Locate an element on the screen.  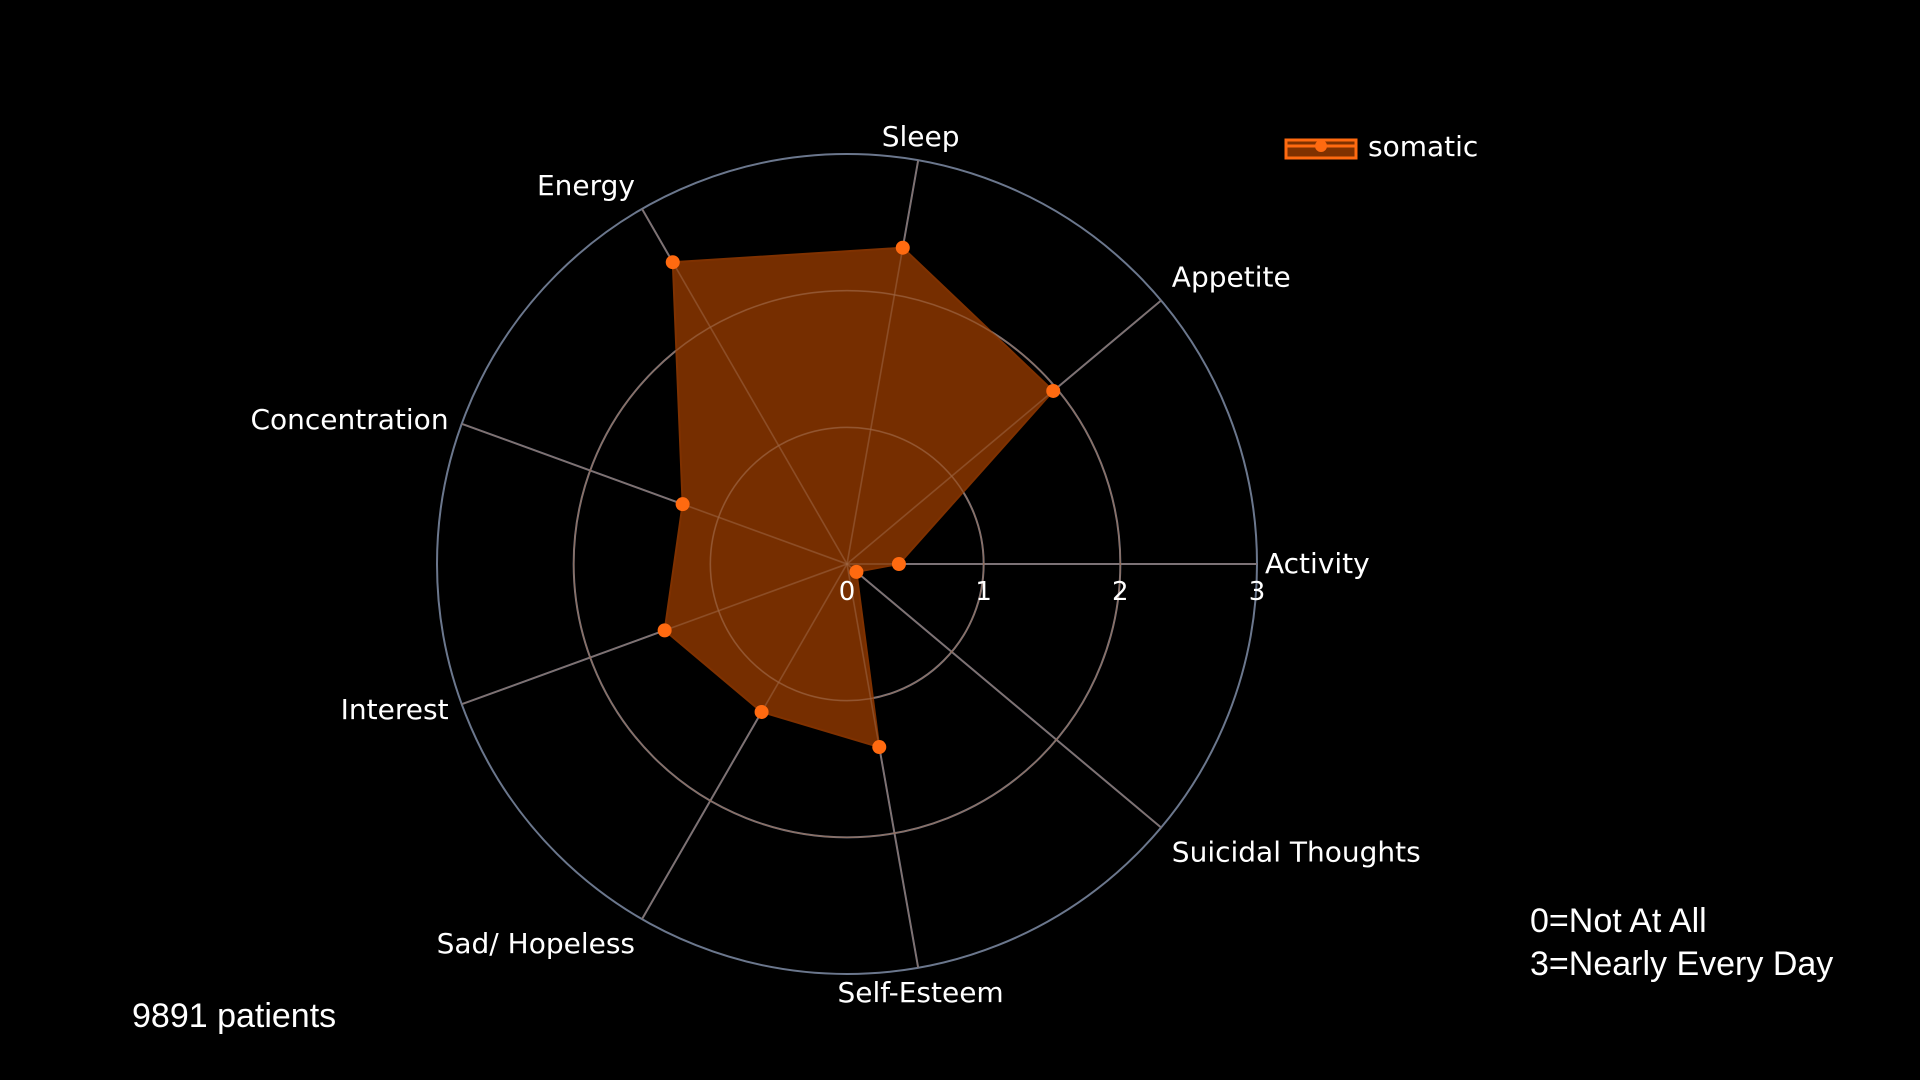
axis-label-appetite: Appetite is located at coordinates (1231, 276).